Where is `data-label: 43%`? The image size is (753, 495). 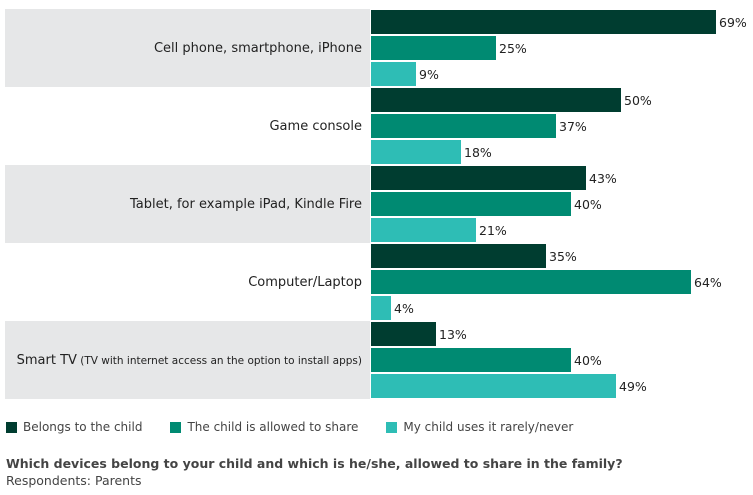
data-label: 43% is located at coordinates (603, 178).